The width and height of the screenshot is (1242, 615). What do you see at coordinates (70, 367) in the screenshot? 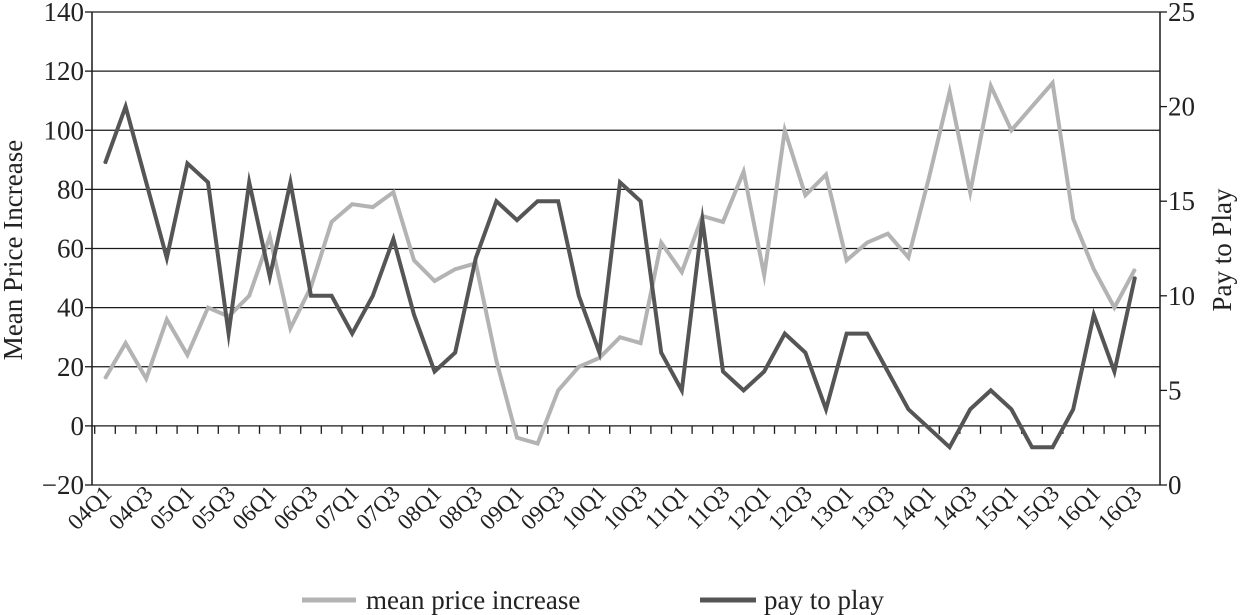
I see `y-tick-label: 20` at bounding box center [70, 367].